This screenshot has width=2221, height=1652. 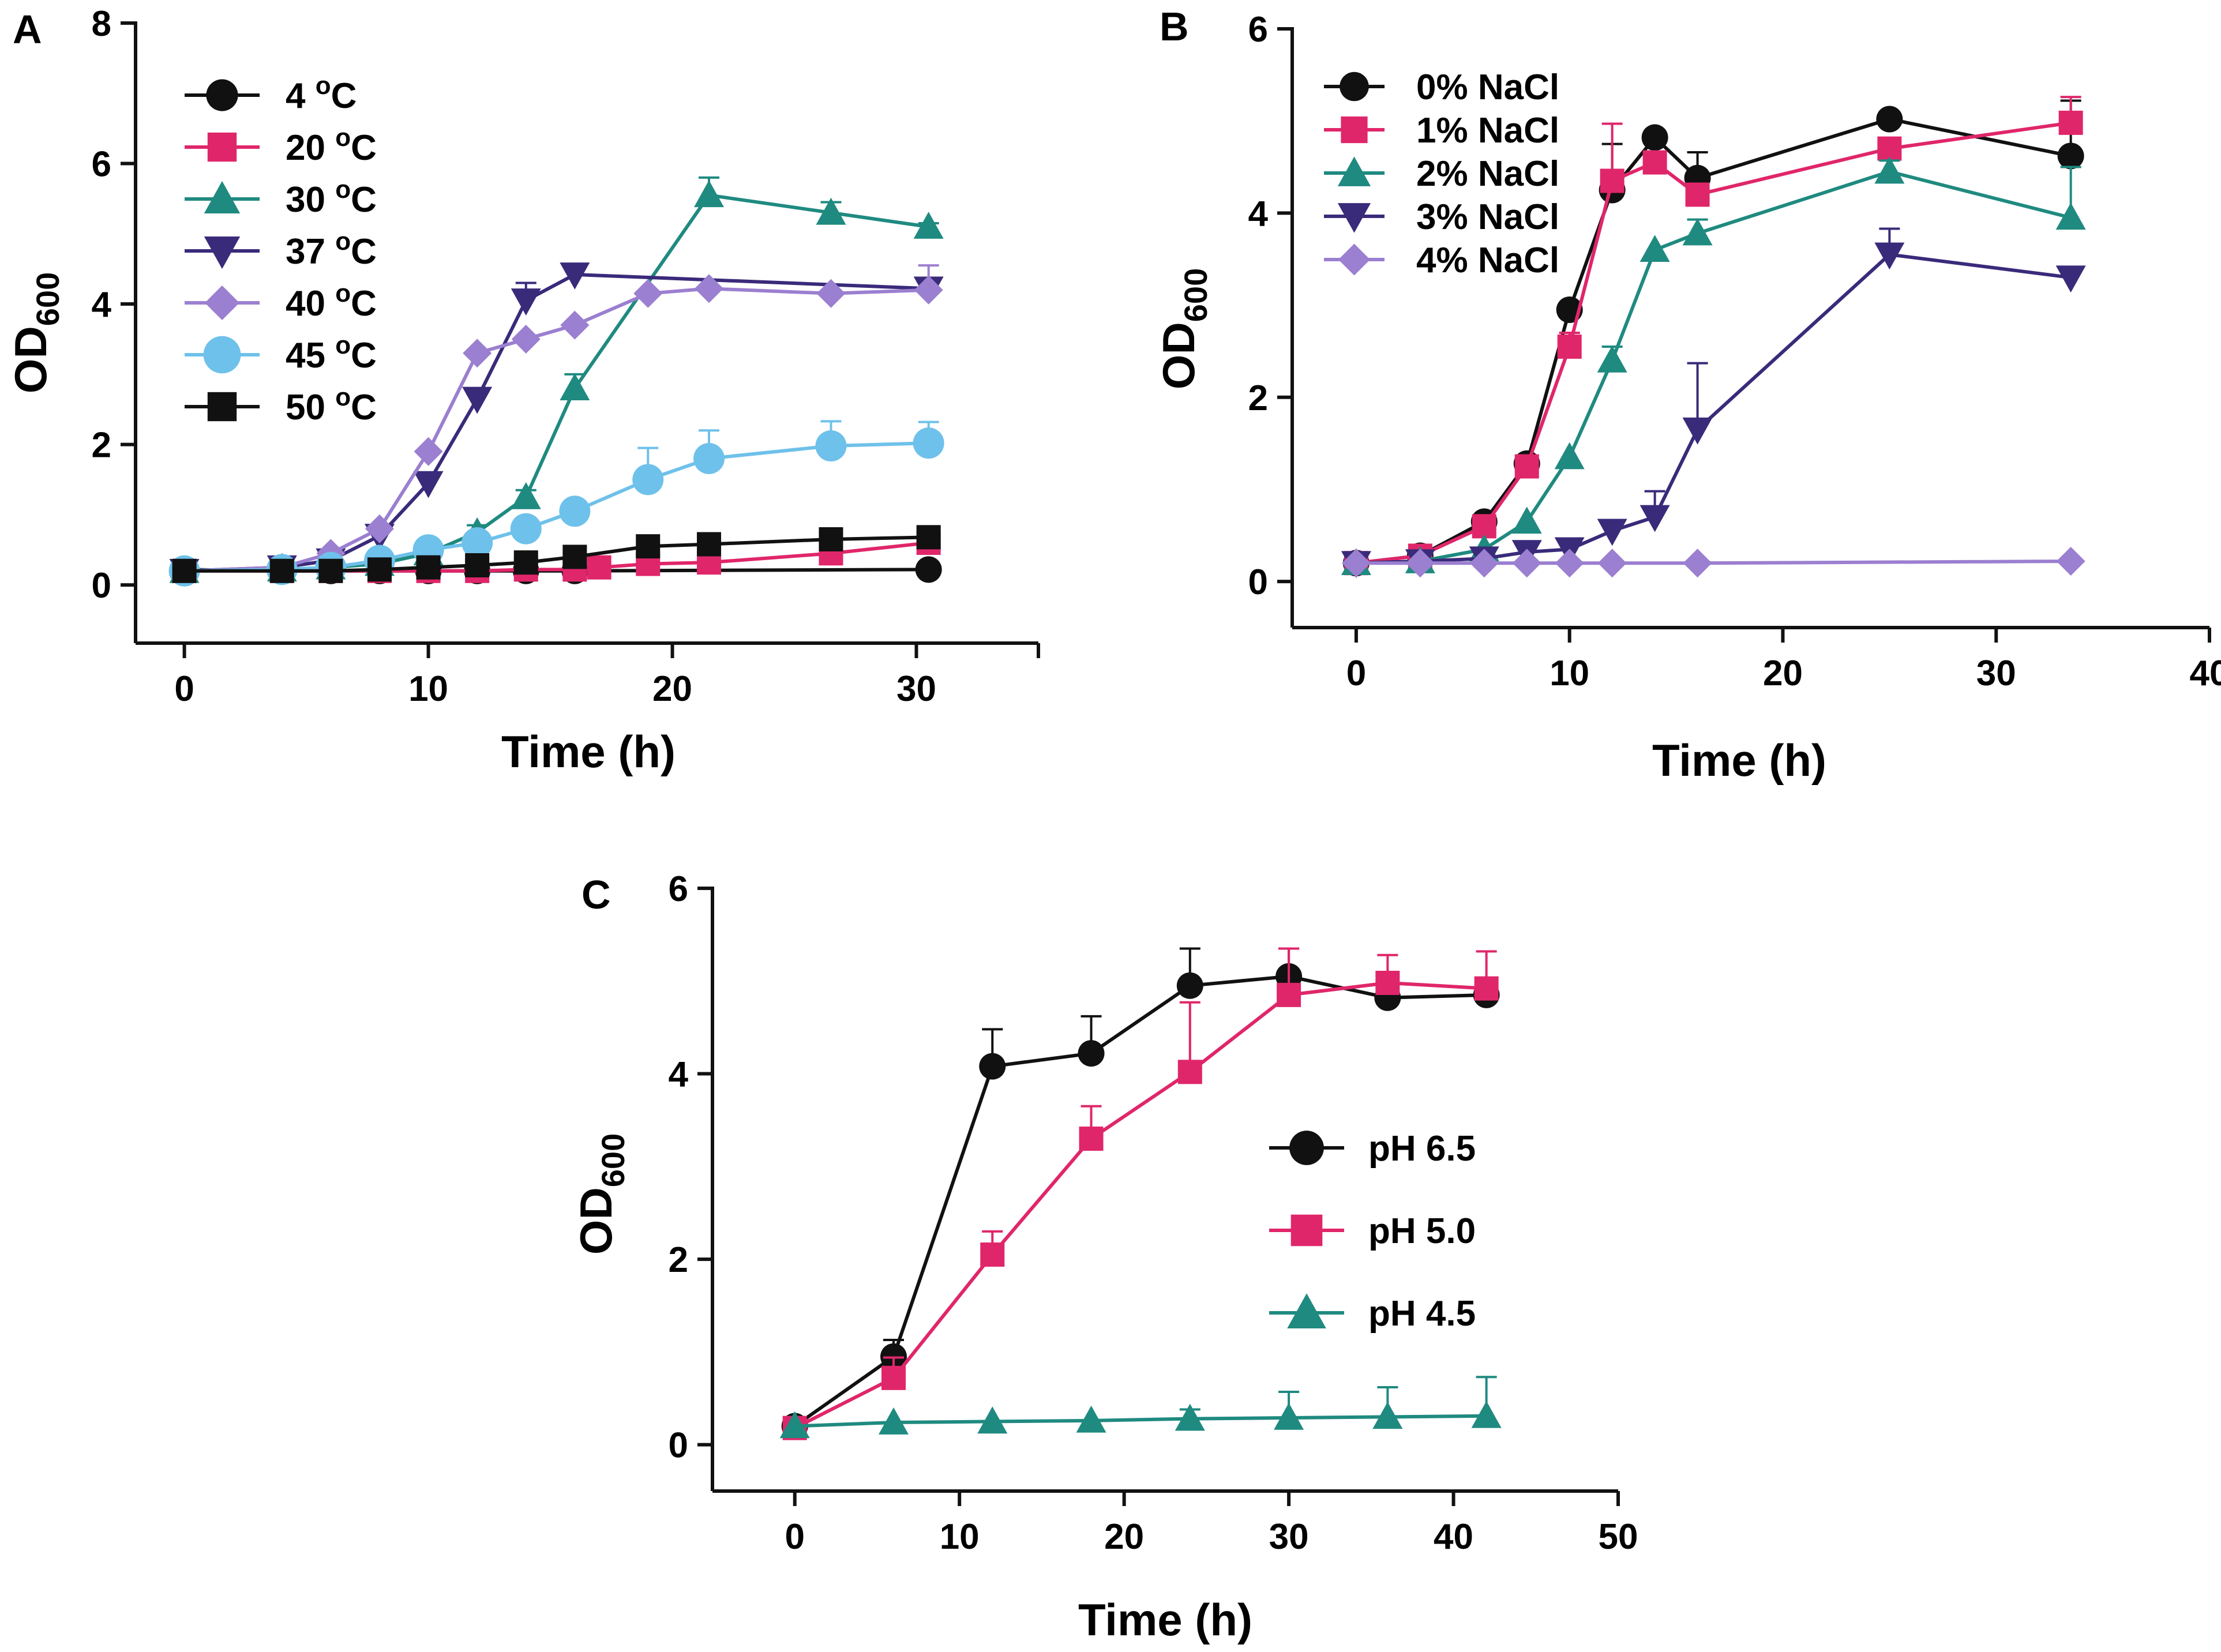 I want to click on legend-label-main: pH 4.5, so click(x=1422, y=1314).